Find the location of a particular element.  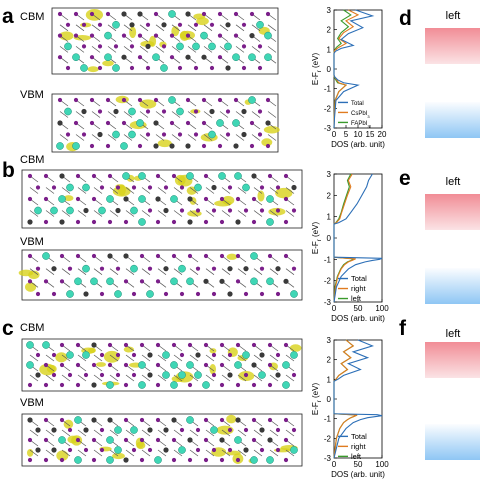

x-tick-label: 10 is located at coordinates (358, 134).